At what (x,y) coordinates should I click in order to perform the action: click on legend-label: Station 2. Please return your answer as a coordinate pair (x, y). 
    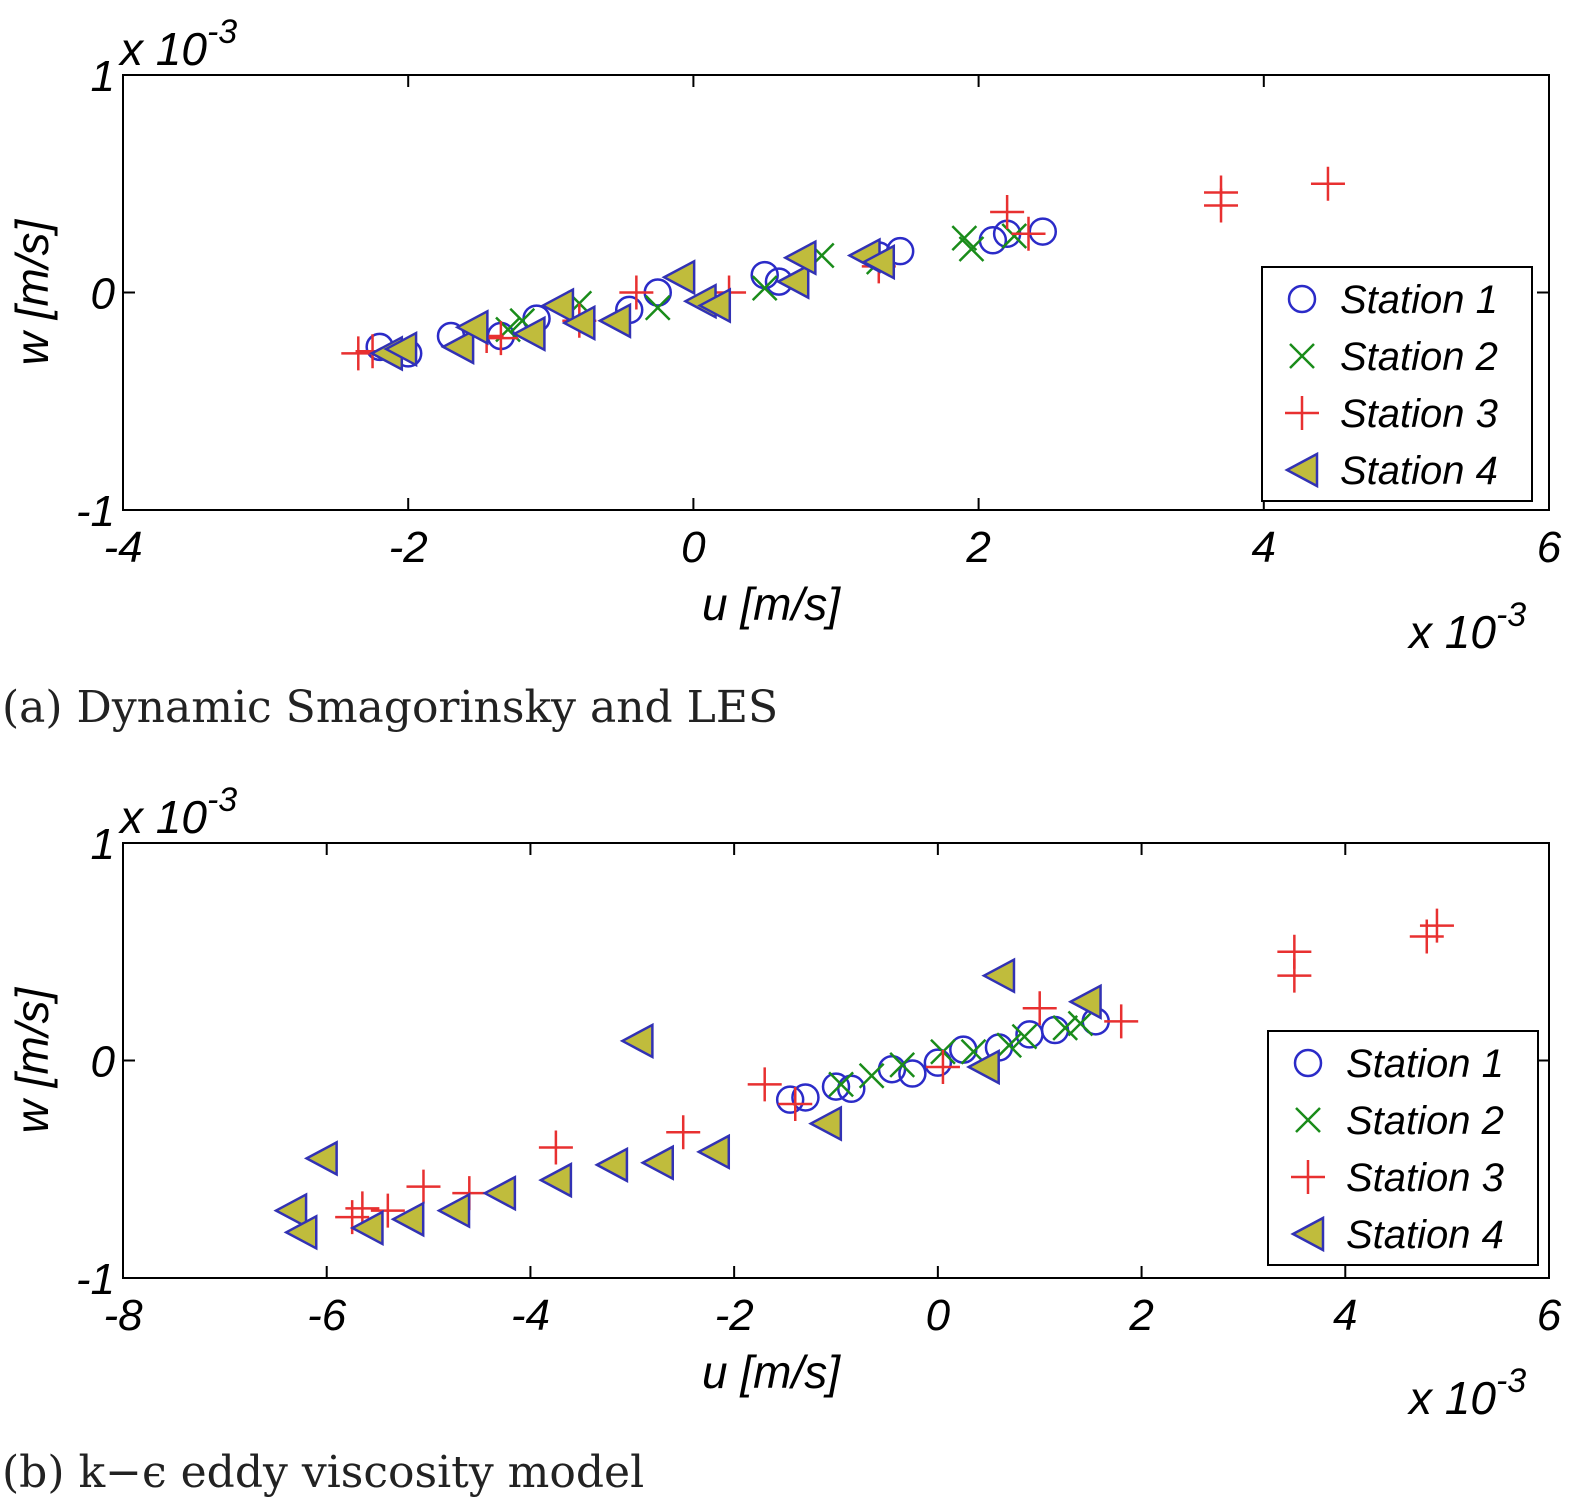
    Looking at the image, I should click on (1425, 1121).